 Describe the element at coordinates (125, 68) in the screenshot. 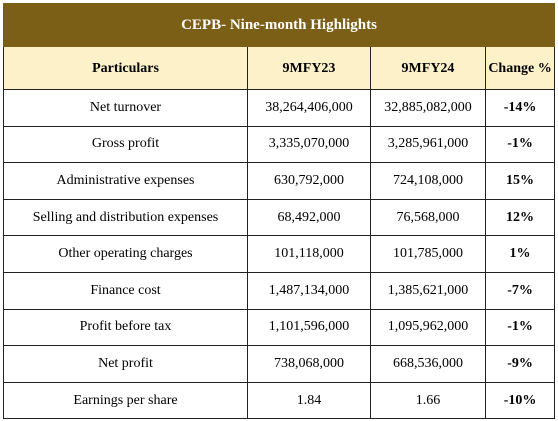

I see `header-cell: Particulars` at that location.